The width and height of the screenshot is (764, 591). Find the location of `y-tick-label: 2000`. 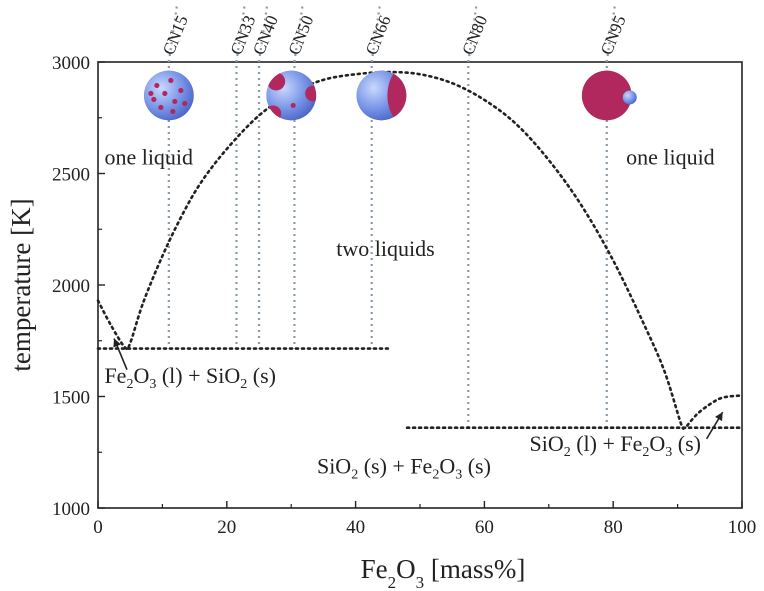

y-tick-label: 2000 is located at coordinates (71, 286).